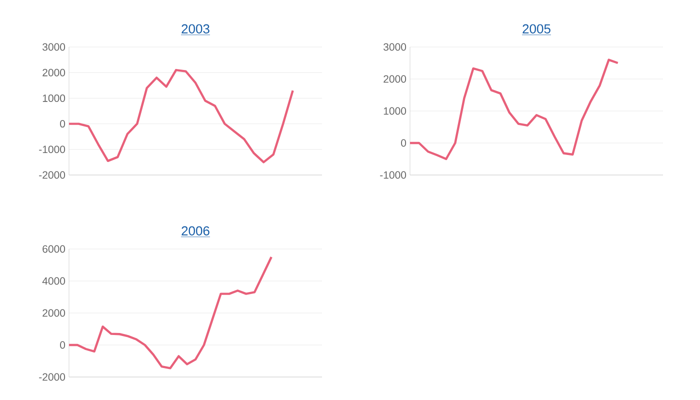 This screenshot has width=700, height=400. What do you see at coordinates (196, 231) in the screenshot?
I see `chart-title: 2006` at bounding box center [196, 231].